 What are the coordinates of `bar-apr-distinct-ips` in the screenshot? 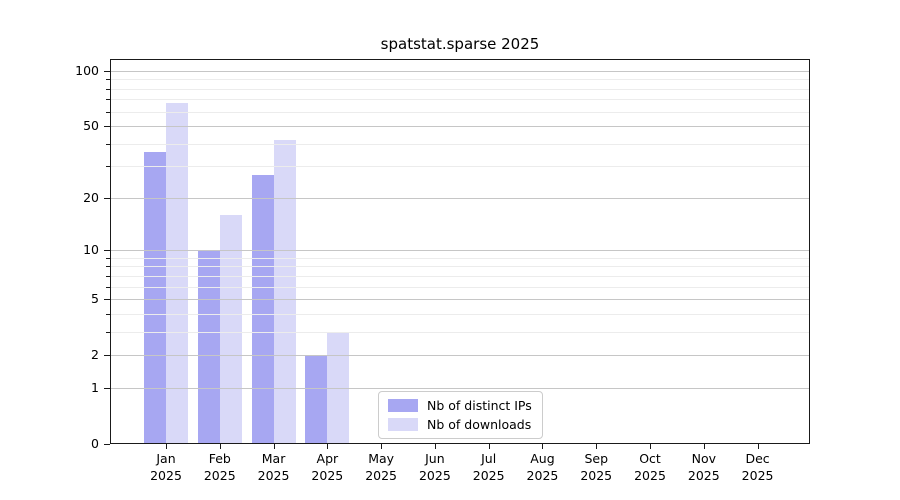 It's located at (316, 399).